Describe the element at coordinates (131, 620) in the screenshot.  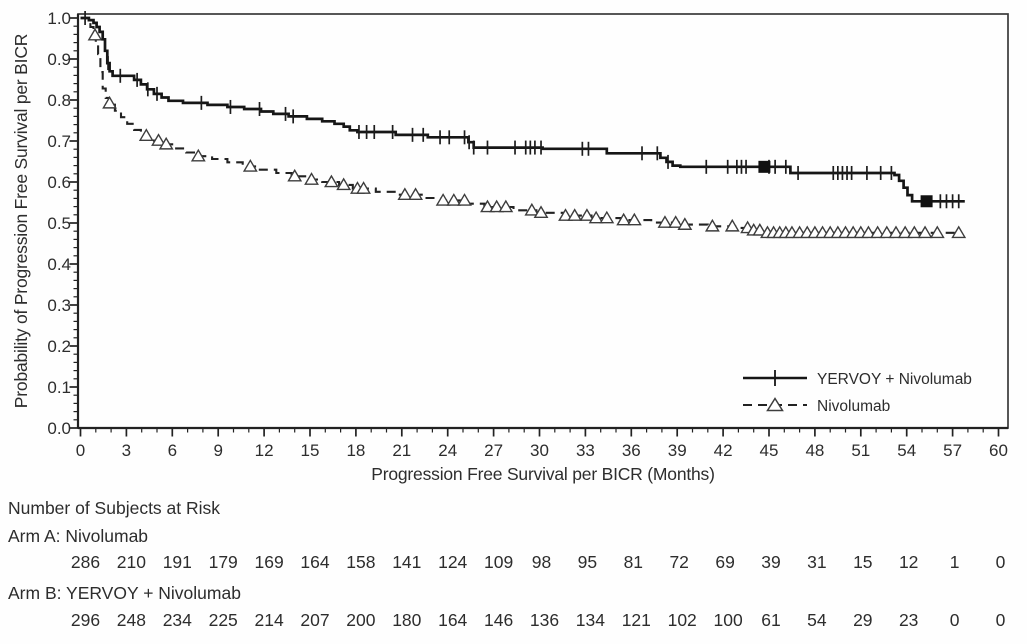
I see `risk-value: 248` at that location.